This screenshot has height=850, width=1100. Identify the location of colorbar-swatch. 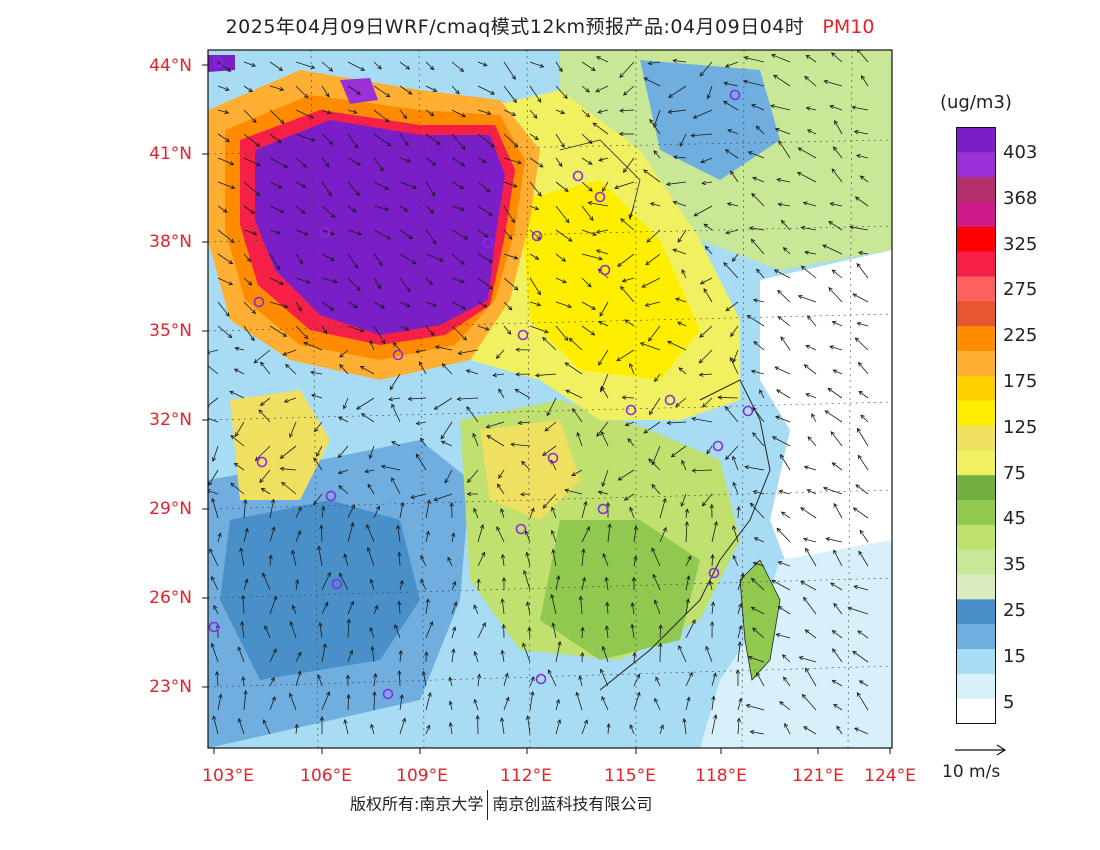
(976, 264).